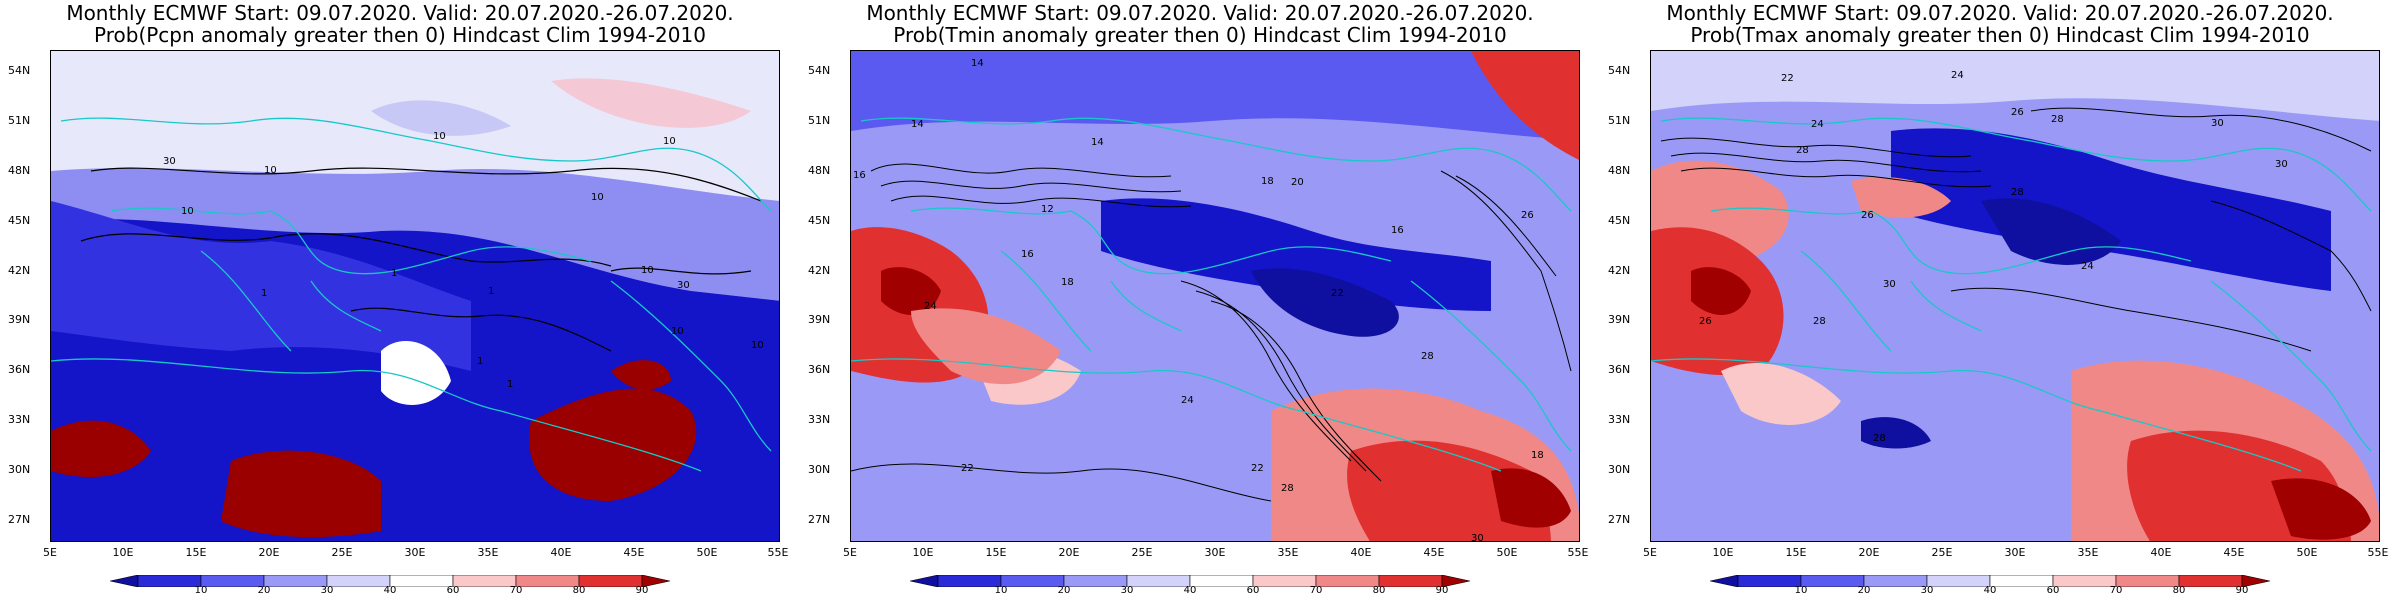  Describe the element at coordinates (488, 552) in the screenshot. I see `lon-tick: 35E` at that location.